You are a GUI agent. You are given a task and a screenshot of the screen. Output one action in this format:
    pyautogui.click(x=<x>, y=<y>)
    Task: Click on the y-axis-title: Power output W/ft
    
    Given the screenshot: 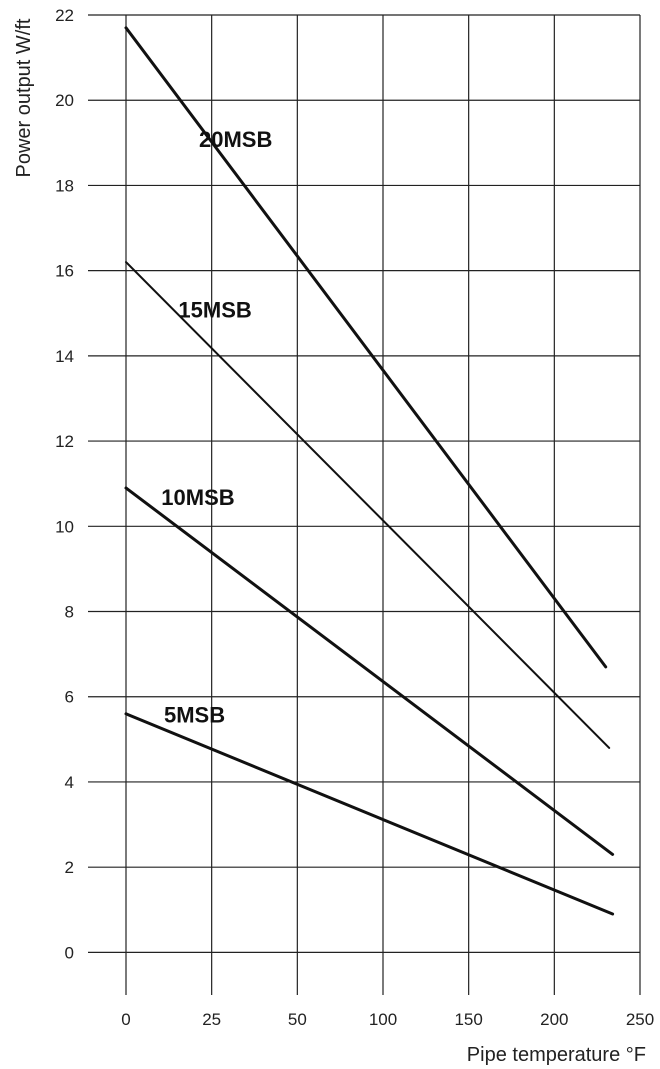 What is the action you would take?
    pyautogui.click(x=24, y=97)
    